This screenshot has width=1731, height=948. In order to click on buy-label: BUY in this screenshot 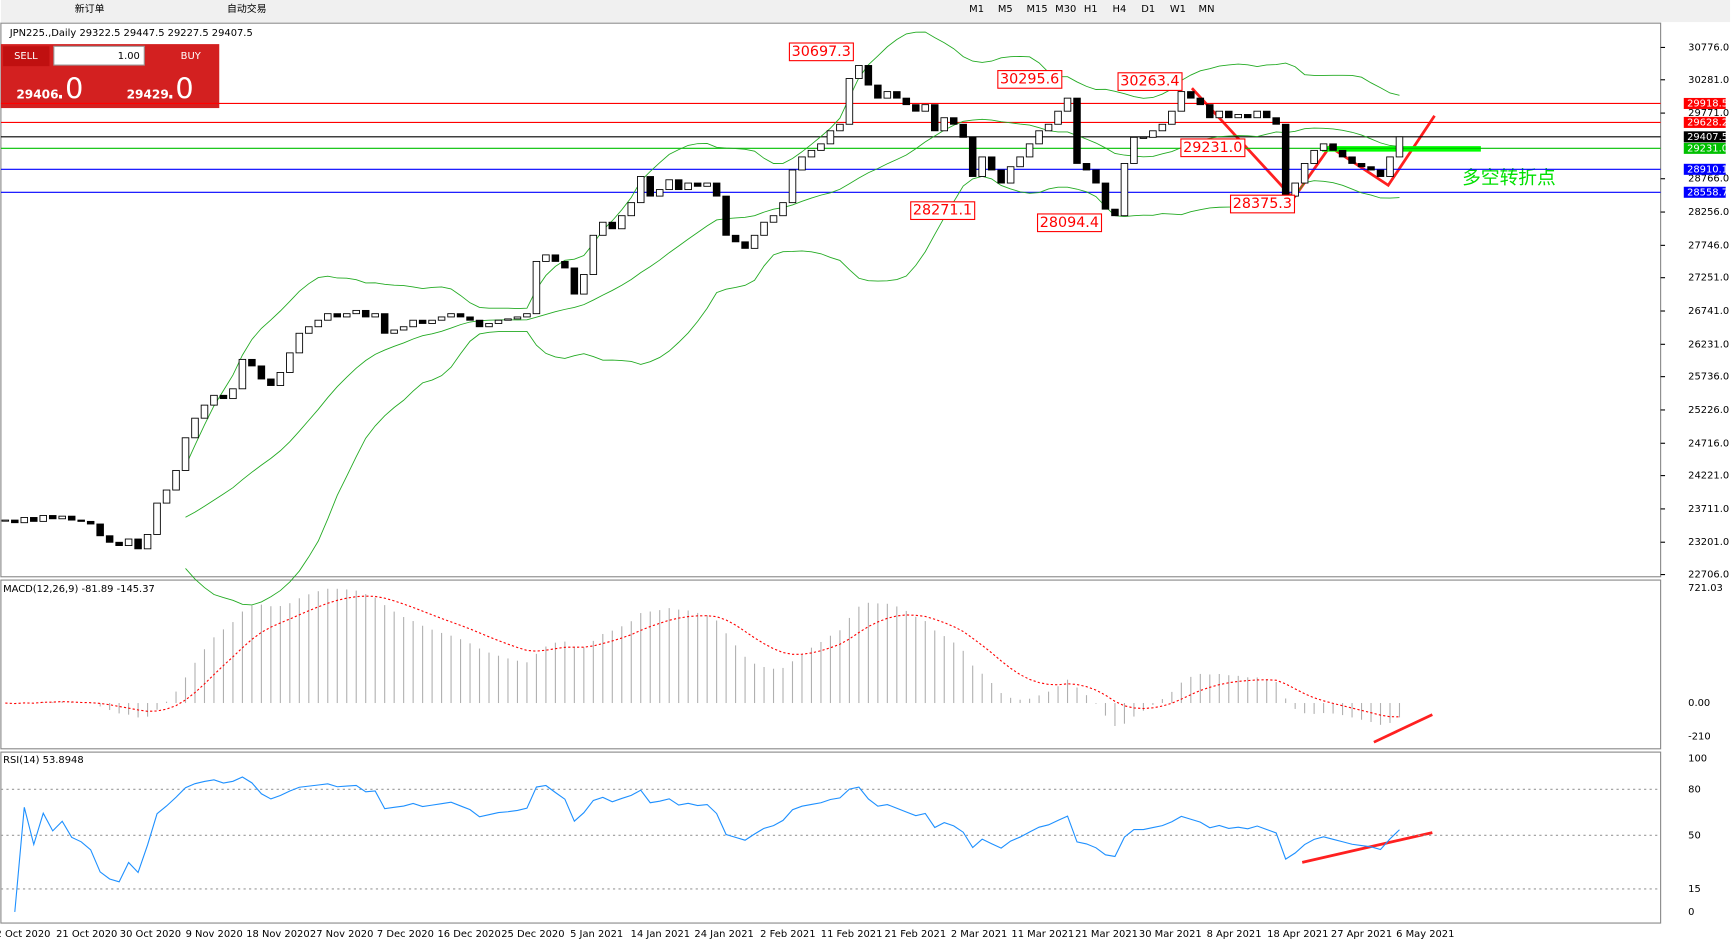, I will do `click(191, 56)`.